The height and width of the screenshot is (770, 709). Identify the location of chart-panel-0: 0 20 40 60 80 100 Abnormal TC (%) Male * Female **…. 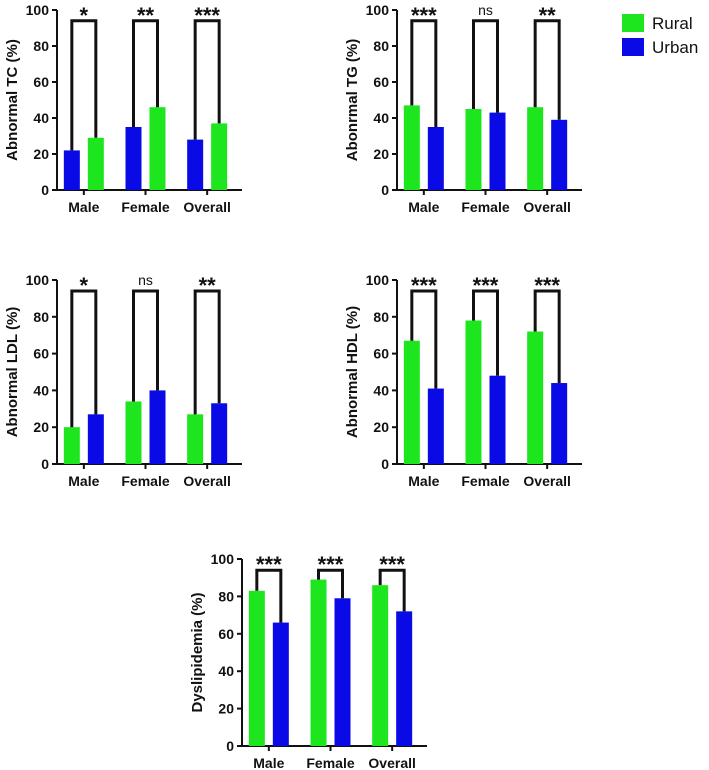
(123, 108).